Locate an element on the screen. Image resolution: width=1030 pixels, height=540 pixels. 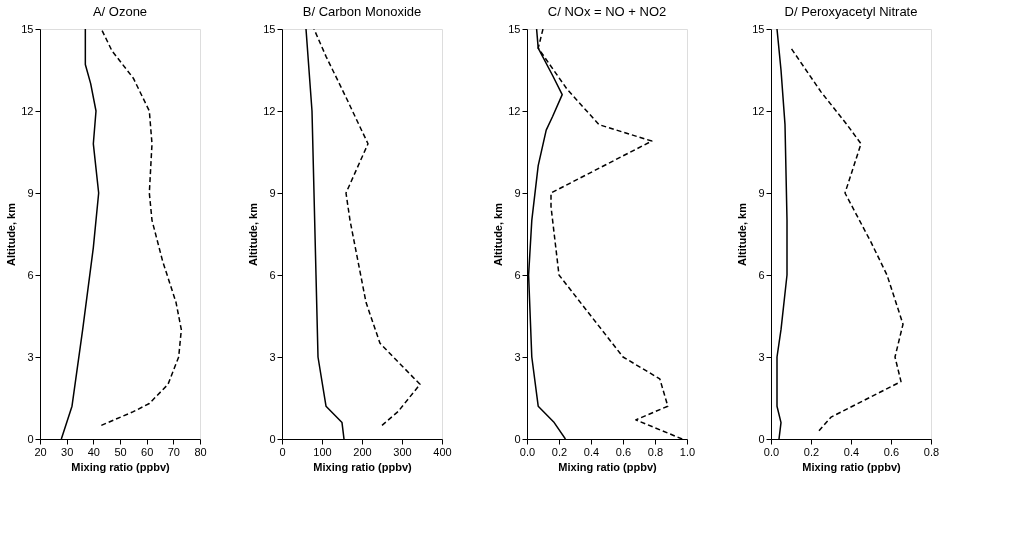
x-tick-label: 70 is located at coordinates (173, 451).